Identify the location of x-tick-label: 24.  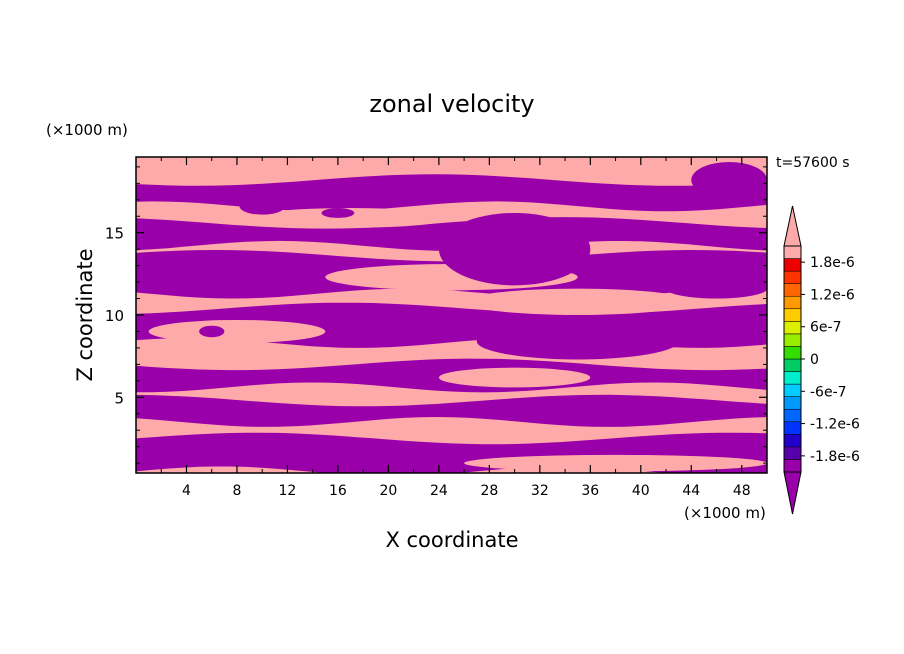
(439, 491).